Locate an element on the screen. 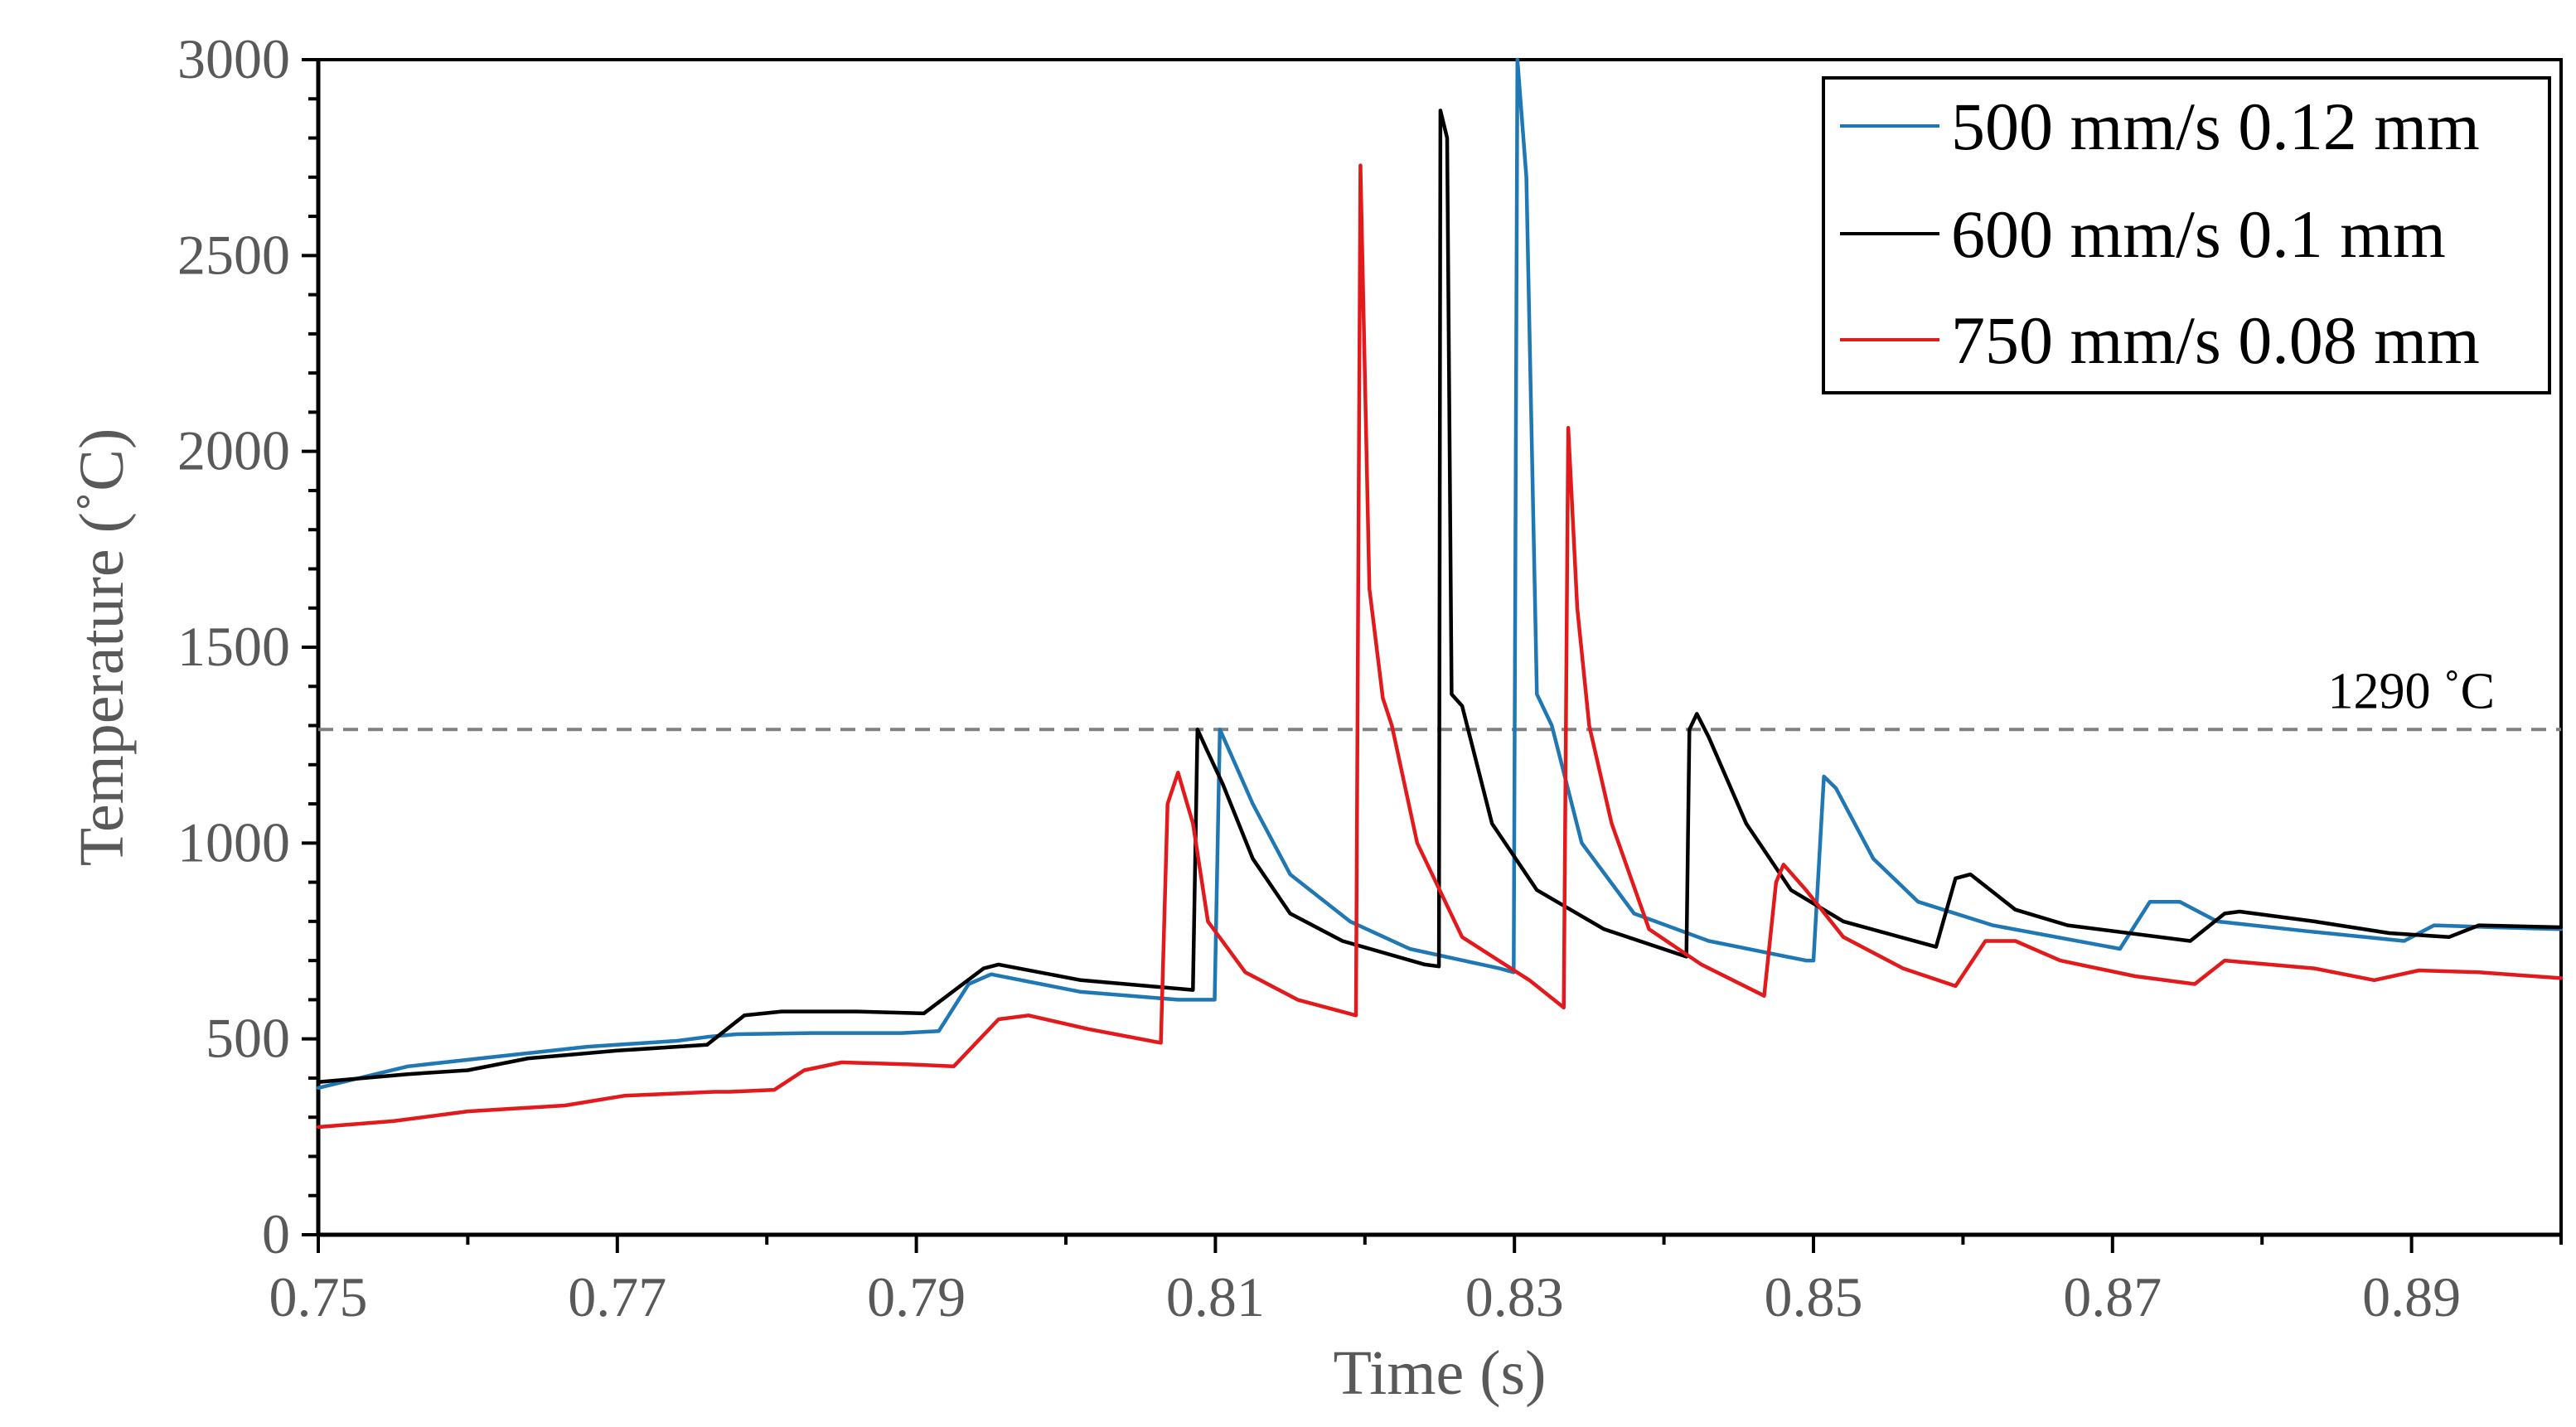 This screenshot has height=1427, width=2576. x-tick-label: 0.83 is located at coordinates (1514, 1296).